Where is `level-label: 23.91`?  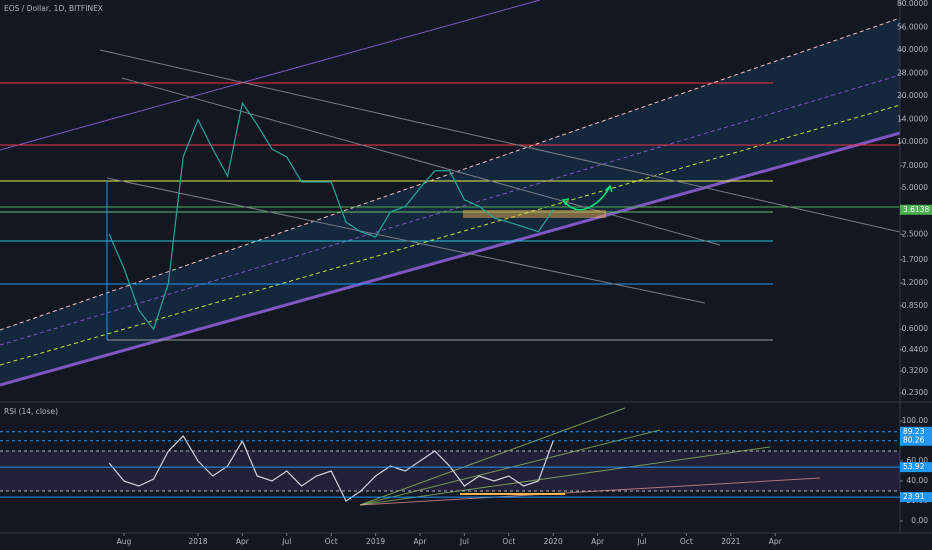 level-label: 23.91 is located at coordinates (914, 496).